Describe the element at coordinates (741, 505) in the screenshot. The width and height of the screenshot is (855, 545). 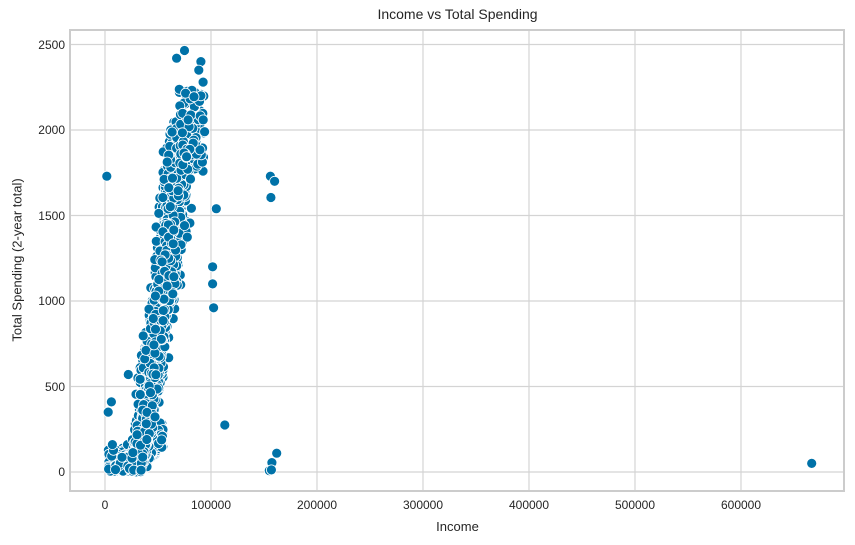
I see `x-tick-label: 600000` at that location.